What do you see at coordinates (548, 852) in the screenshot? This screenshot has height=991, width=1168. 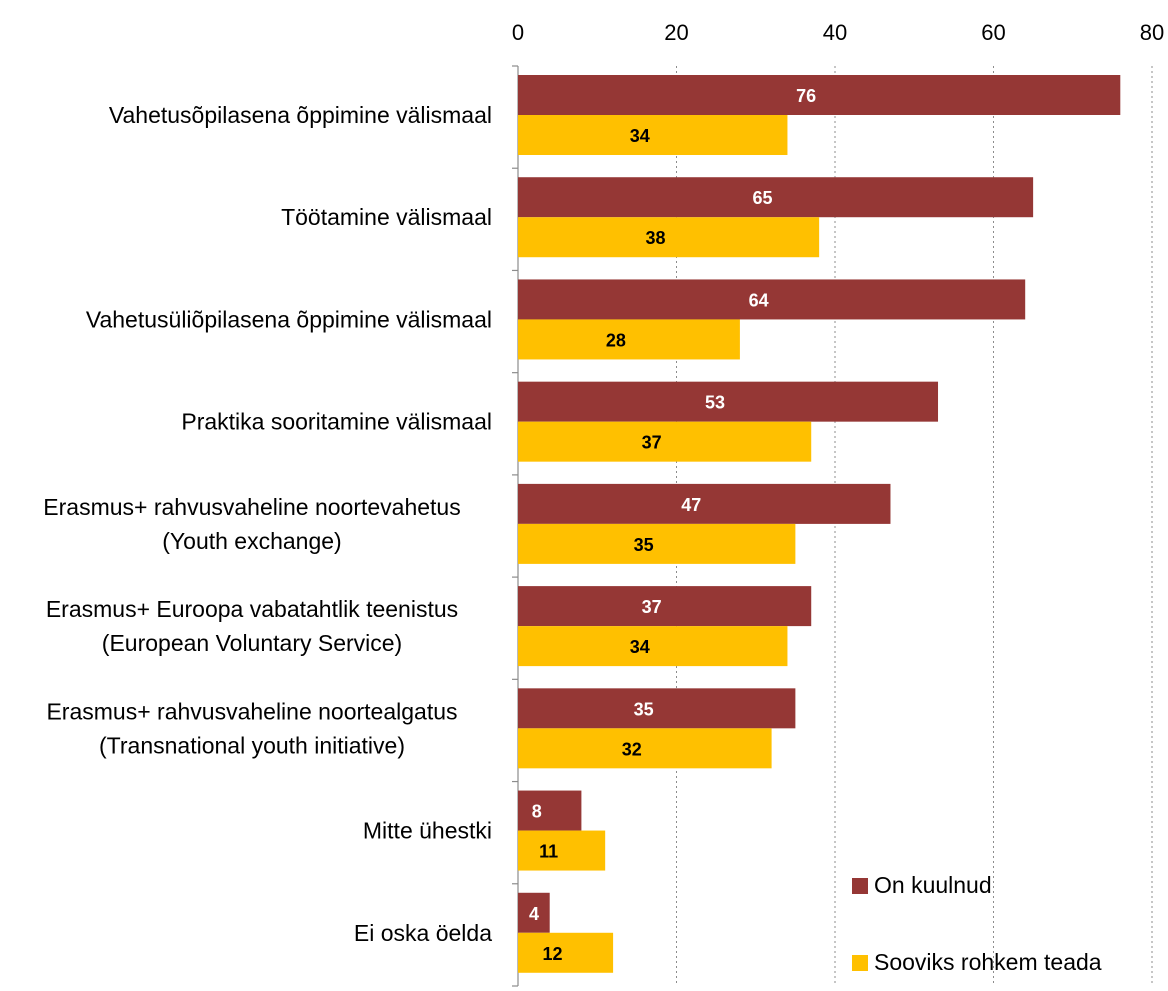 I see `data-label-sooviks-rohkem-teada-7: 11` at bounding box center [548, 852].